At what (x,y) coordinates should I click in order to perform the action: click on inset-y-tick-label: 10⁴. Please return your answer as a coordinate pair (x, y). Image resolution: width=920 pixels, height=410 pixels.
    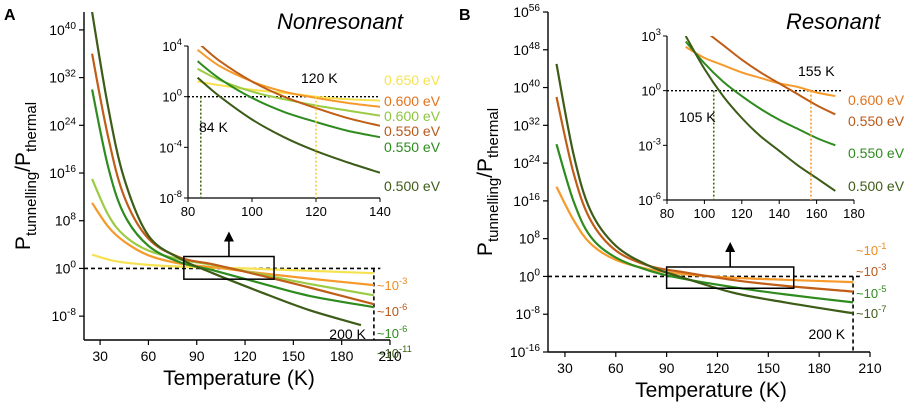
    Looking at the image, I should click on (172, 45).